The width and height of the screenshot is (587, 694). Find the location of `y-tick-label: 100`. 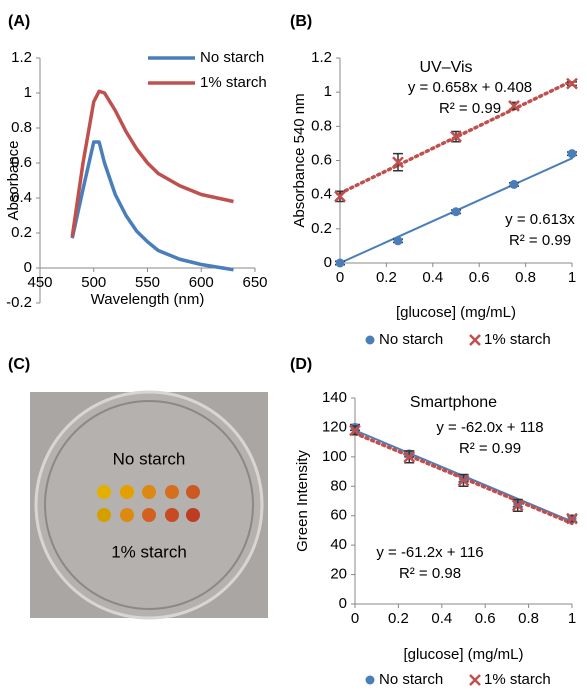

y-tick-label: 100 is located at coordinates (334, 456).